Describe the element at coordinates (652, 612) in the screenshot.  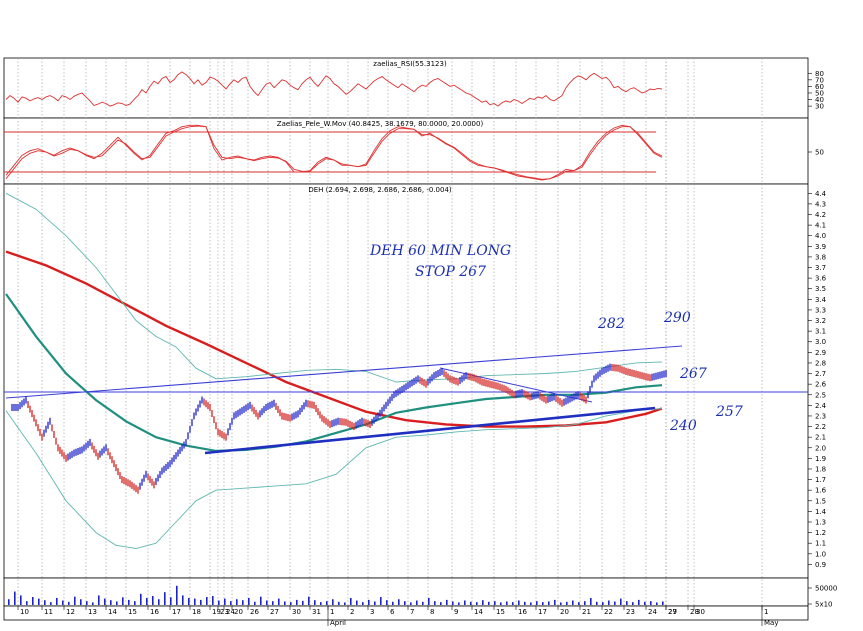
I see `xtick-label-32: 24` at that location.